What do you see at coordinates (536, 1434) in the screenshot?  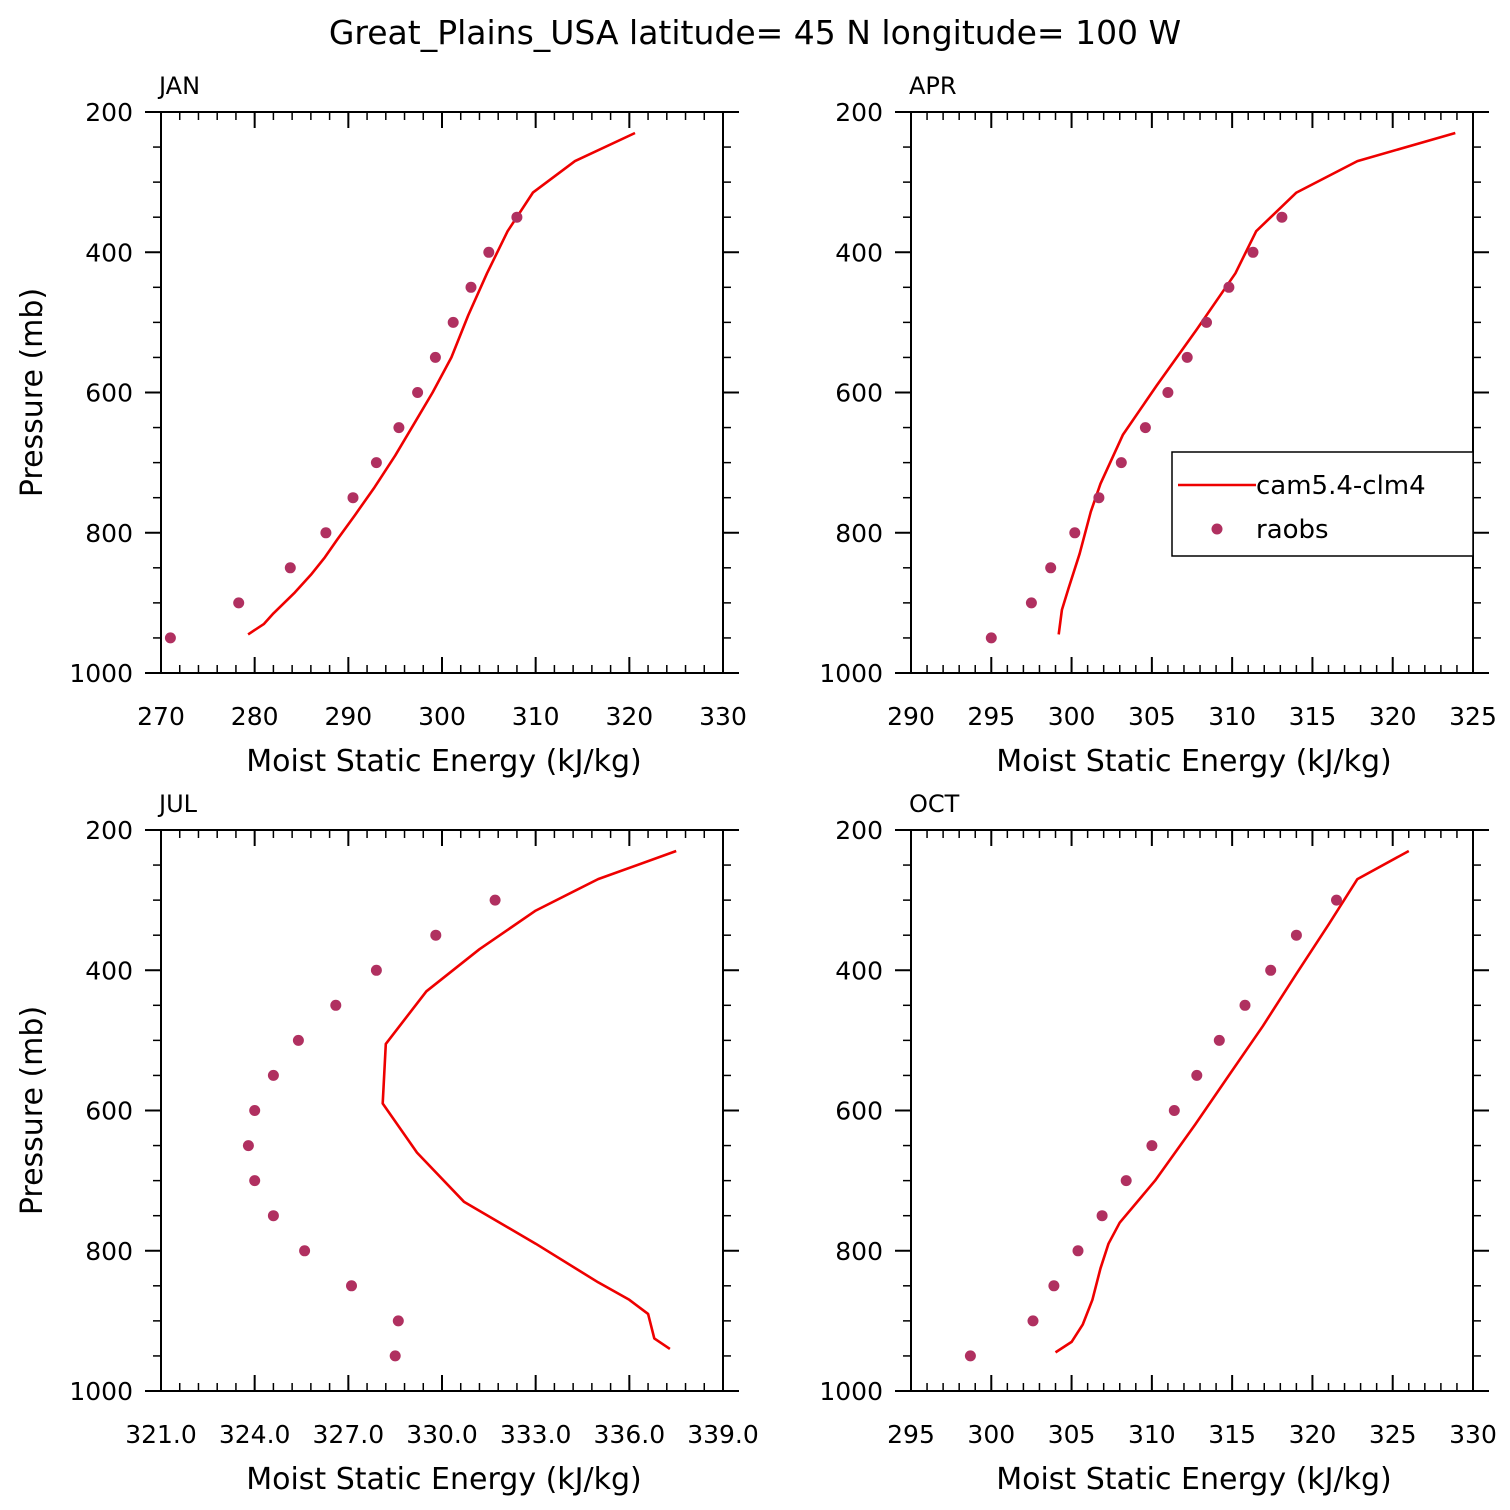 I see `x-tick-label: 333.0` at bounding box center [536, 1434].